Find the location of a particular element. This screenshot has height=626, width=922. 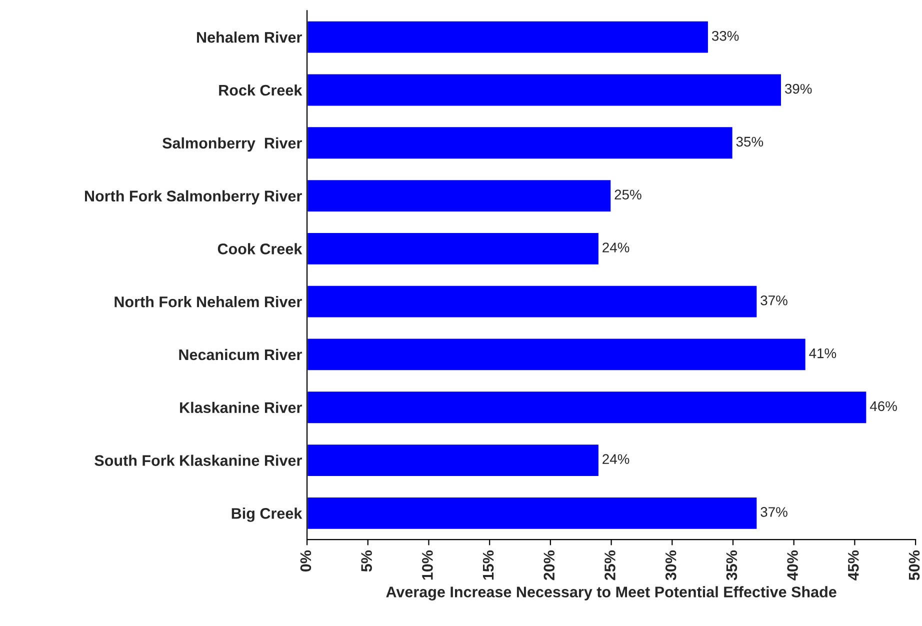

data-label: 35% is located at coordinates (750, 141).